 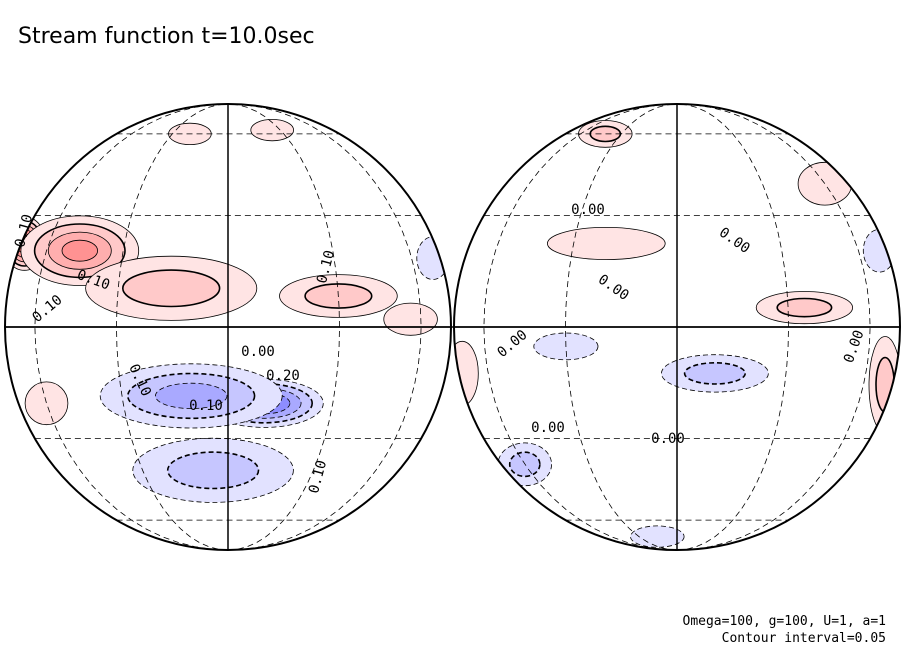 What do you see at coordinates (803, 638) in the screenshot?
I see `contour-interval-text: Contour interval=0.05` at bounding box center [803, 638].